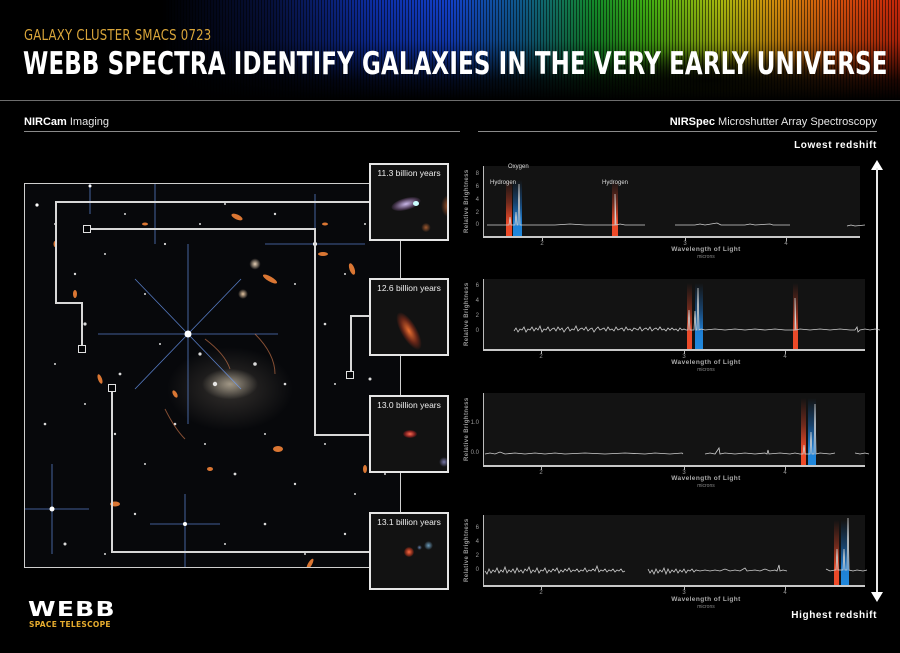 Image resolution: width=900 pixels, height=653 pixels. I want to click on inset-13-1-billion-years: 13.1 billion years, so click(409, 551).